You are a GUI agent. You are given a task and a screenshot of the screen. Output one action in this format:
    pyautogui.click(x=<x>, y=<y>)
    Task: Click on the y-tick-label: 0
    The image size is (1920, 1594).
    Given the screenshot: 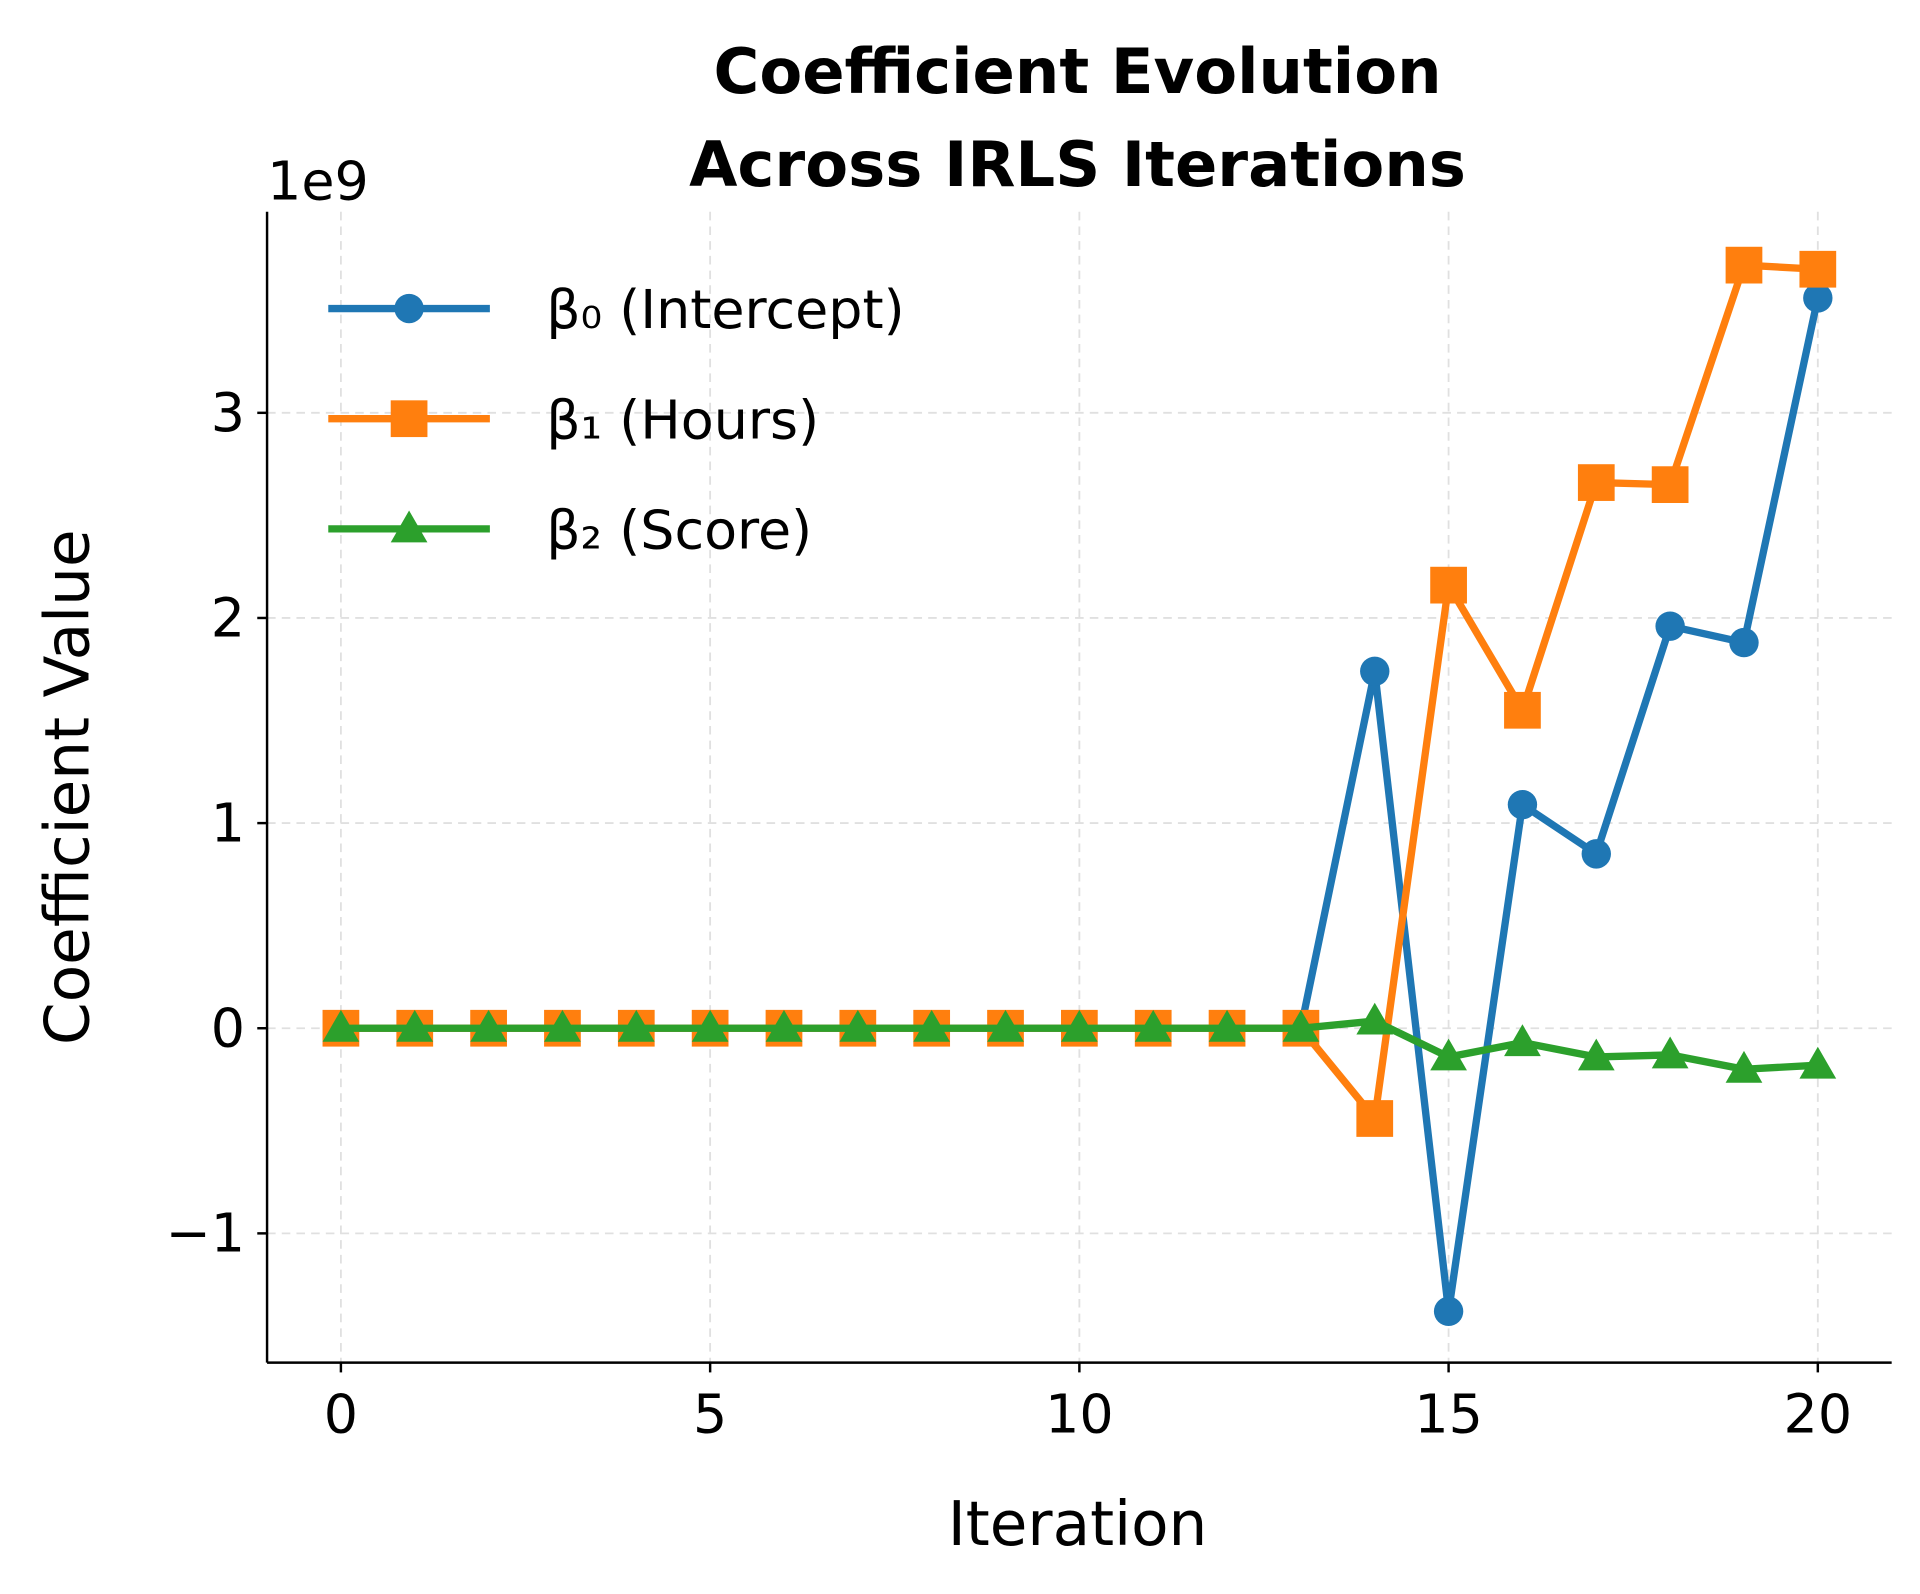 What is the action you would take?
    pyautogui.click(x=228, y=1028)
    